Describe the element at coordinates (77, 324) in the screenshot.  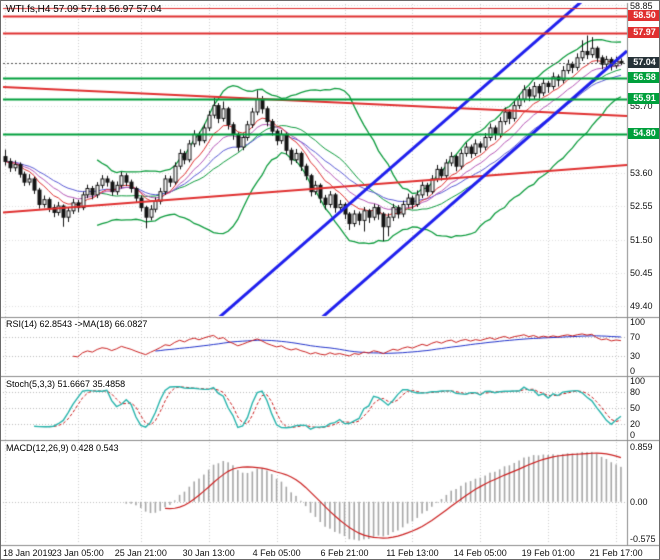
I see `rsi-label: RSI(14) 62.8543 ->MA(18) 66.0827` at that location.